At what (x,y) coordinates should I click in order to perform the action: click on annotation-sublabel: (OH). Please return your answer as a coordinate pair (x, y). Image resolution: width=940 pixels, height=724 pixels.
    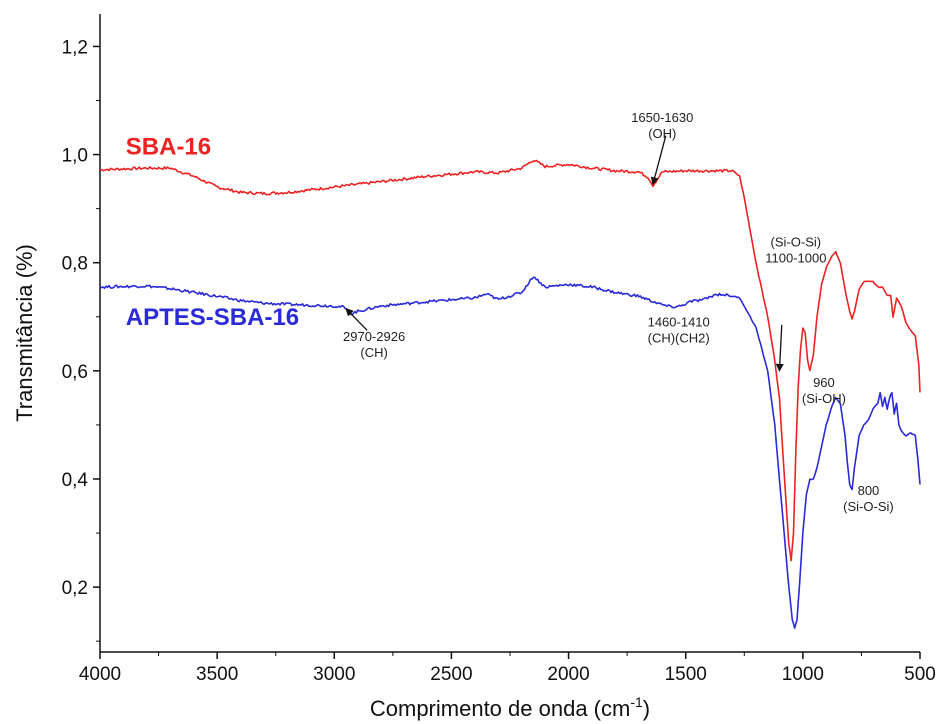
    Looking at the image, I should click on (662, 133).